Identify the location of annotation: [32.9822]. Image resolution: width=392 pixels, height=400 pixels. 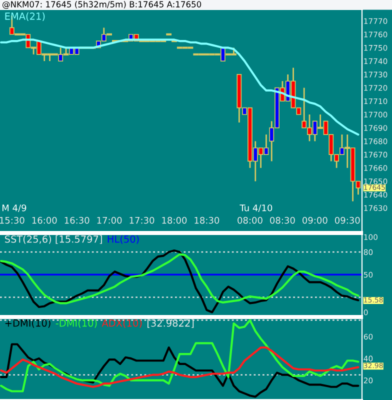
(170, 323).